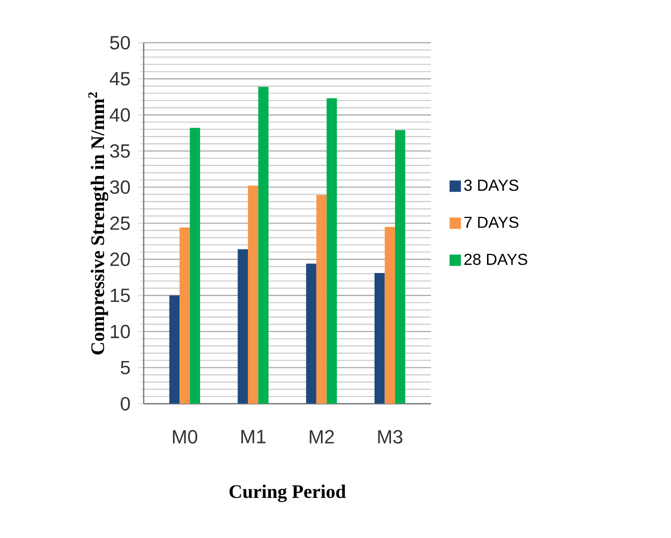 Image resolution: width=671 pixels, height=538 pixels. Describe the element at coordinates (288, 493) in the screenshot. I see `x-axis-title: Curing Period` at that location.